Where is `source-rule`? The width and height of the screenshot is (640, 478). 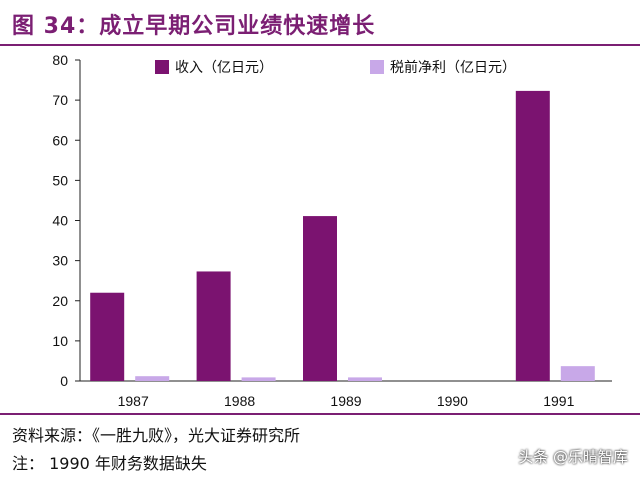 source-rule is located at coordinates (320, 414).